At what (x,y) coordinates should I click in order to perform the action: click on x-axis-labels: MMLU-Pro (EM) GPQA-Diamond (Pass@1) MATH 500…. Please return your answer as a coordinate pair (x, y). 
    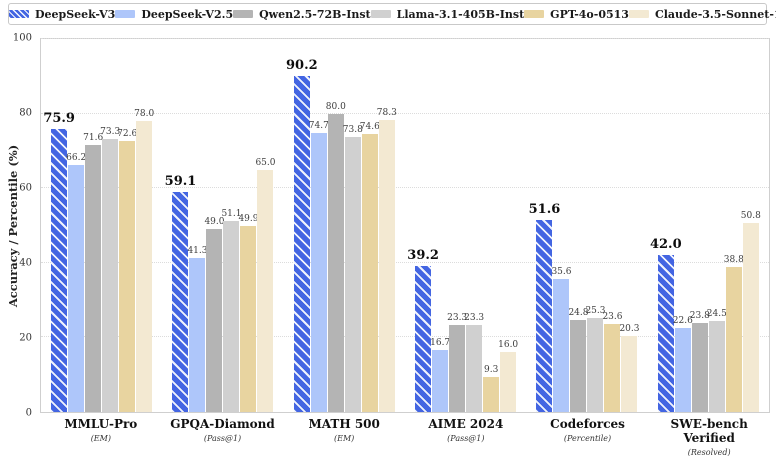
    Looking at the image, I should click on (405, 436).